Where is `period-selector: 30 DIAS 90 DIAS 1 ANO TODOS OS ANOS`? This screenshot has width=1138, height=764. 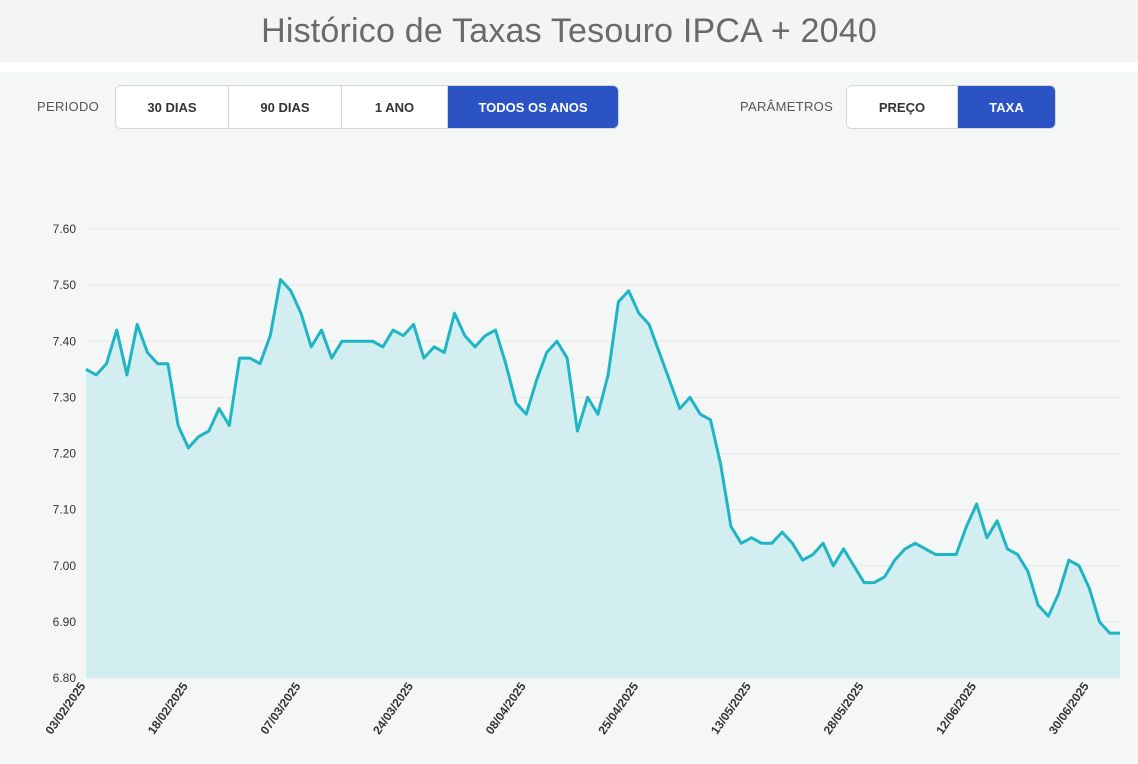
period-selector: 30 DIAS 90 DIAS 1 ANO TODOS OS ANOS is located at coordinates (367, 107).